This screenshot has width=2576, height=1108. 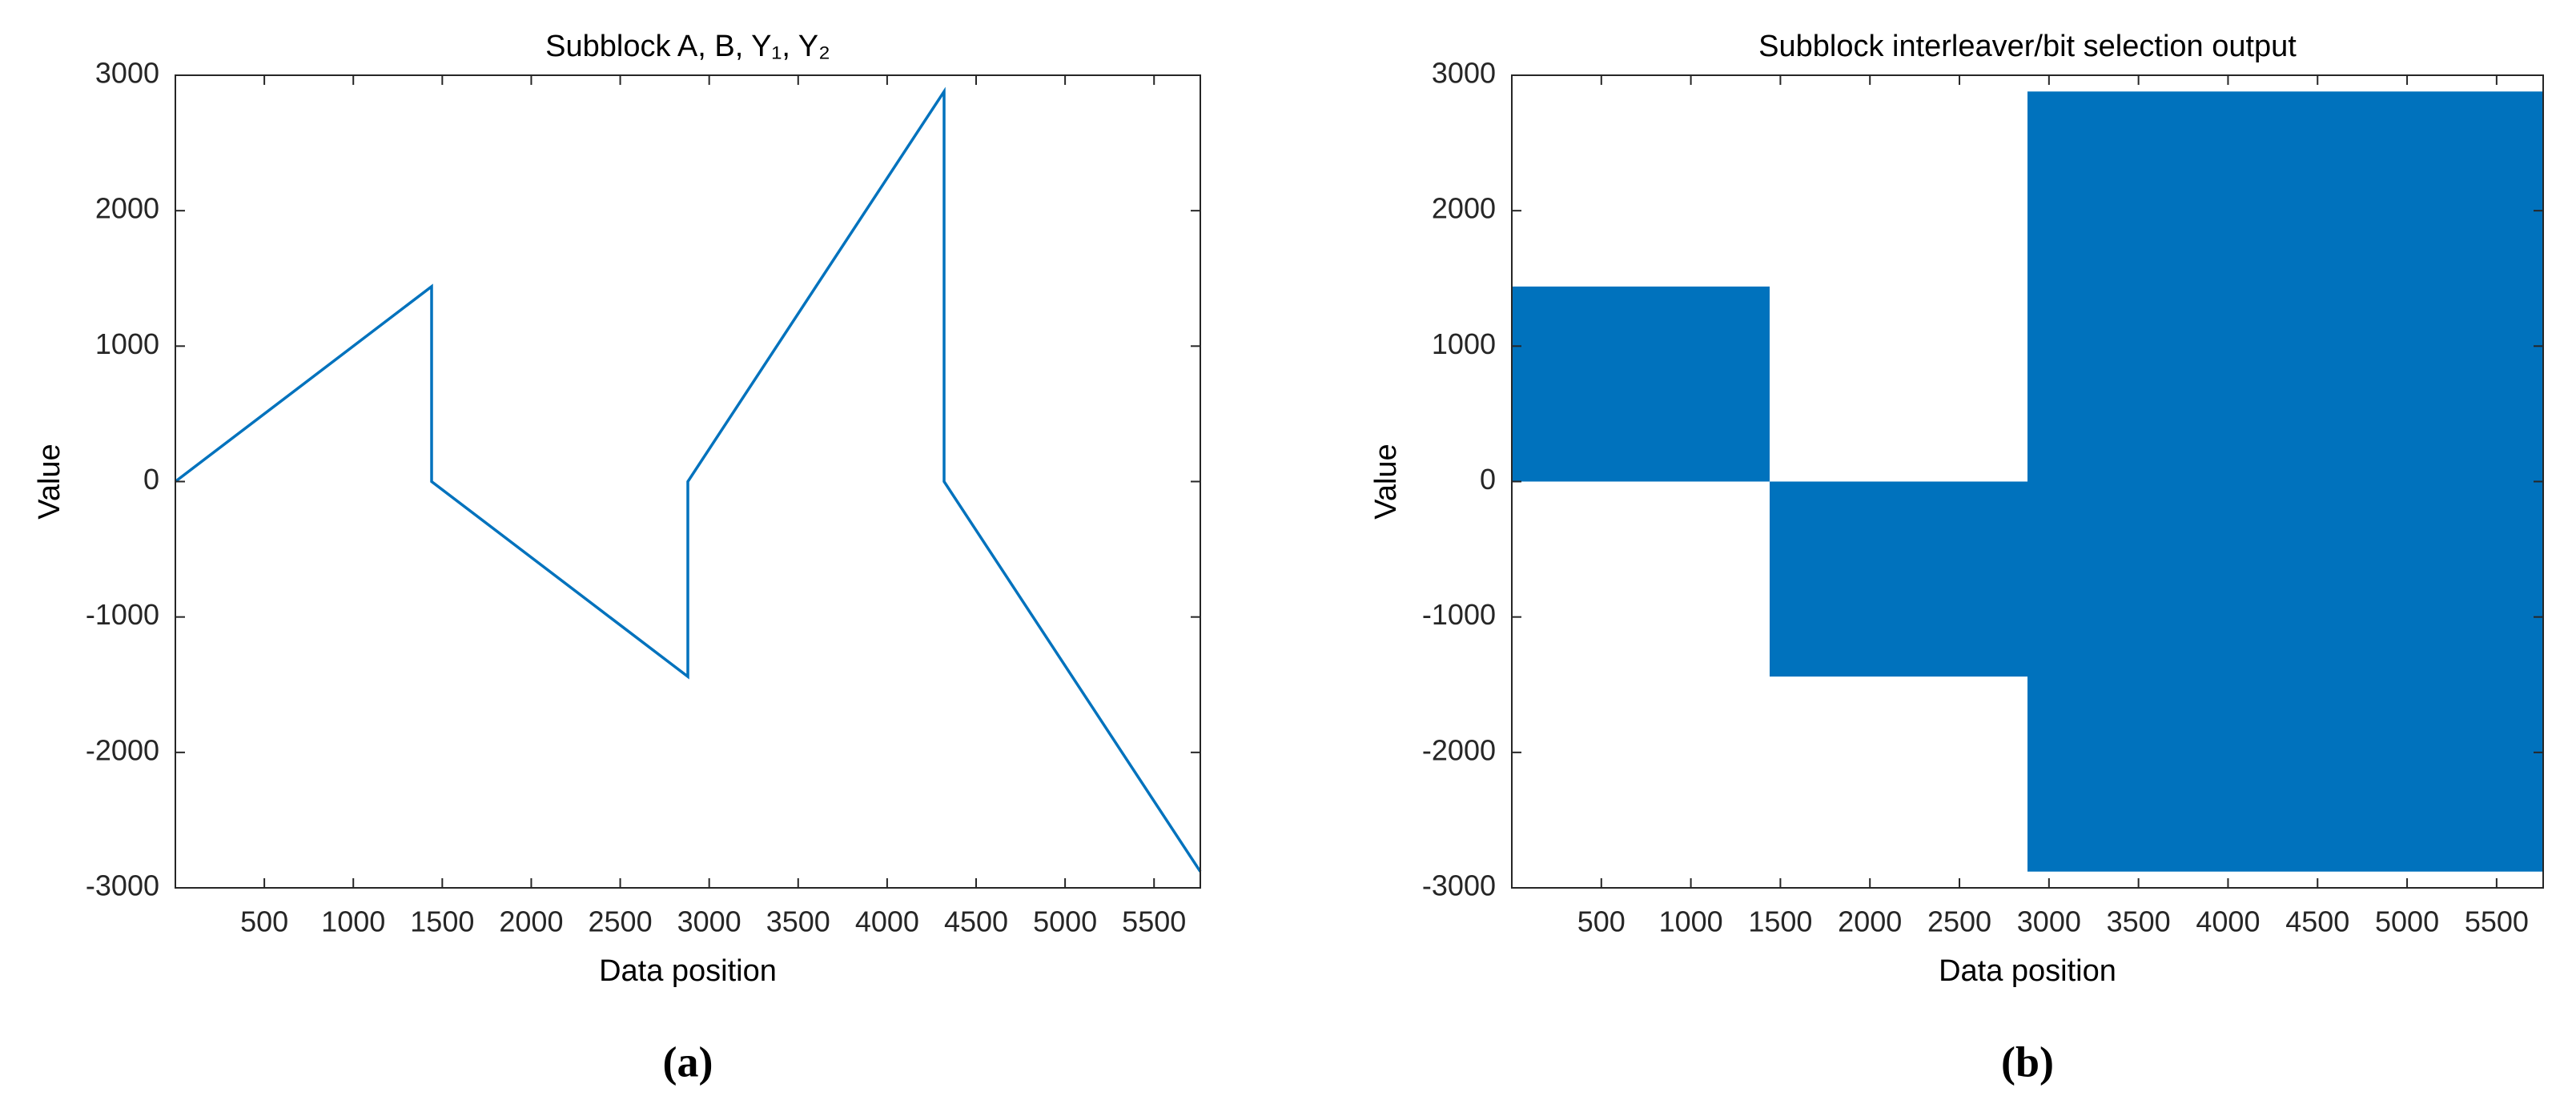 What do you see at coordinates (687, 46) in the screenshot?
I see `chart-title: Subblock A, B, Y₁, Y₂` at bounding box center [687, 46].